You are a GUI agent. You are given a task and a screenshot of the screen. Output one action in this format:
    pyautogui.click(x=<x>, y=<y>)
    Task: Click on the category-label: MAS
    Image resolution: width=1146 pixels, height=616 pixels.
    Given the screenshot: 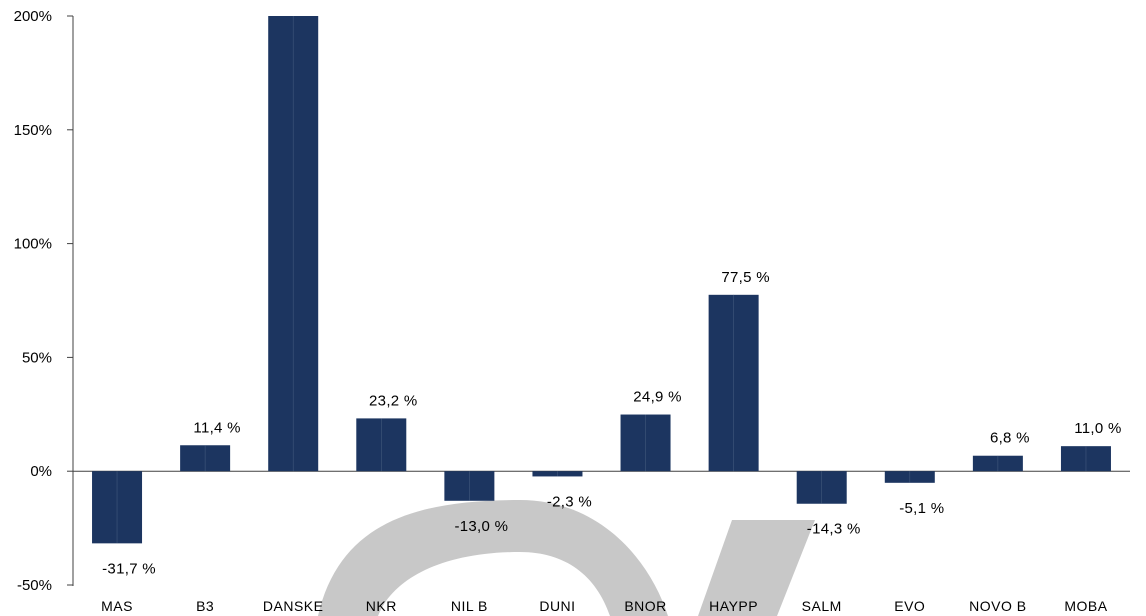 What is the action you would take?
    pyautogui.click(x=117, y=606)
    